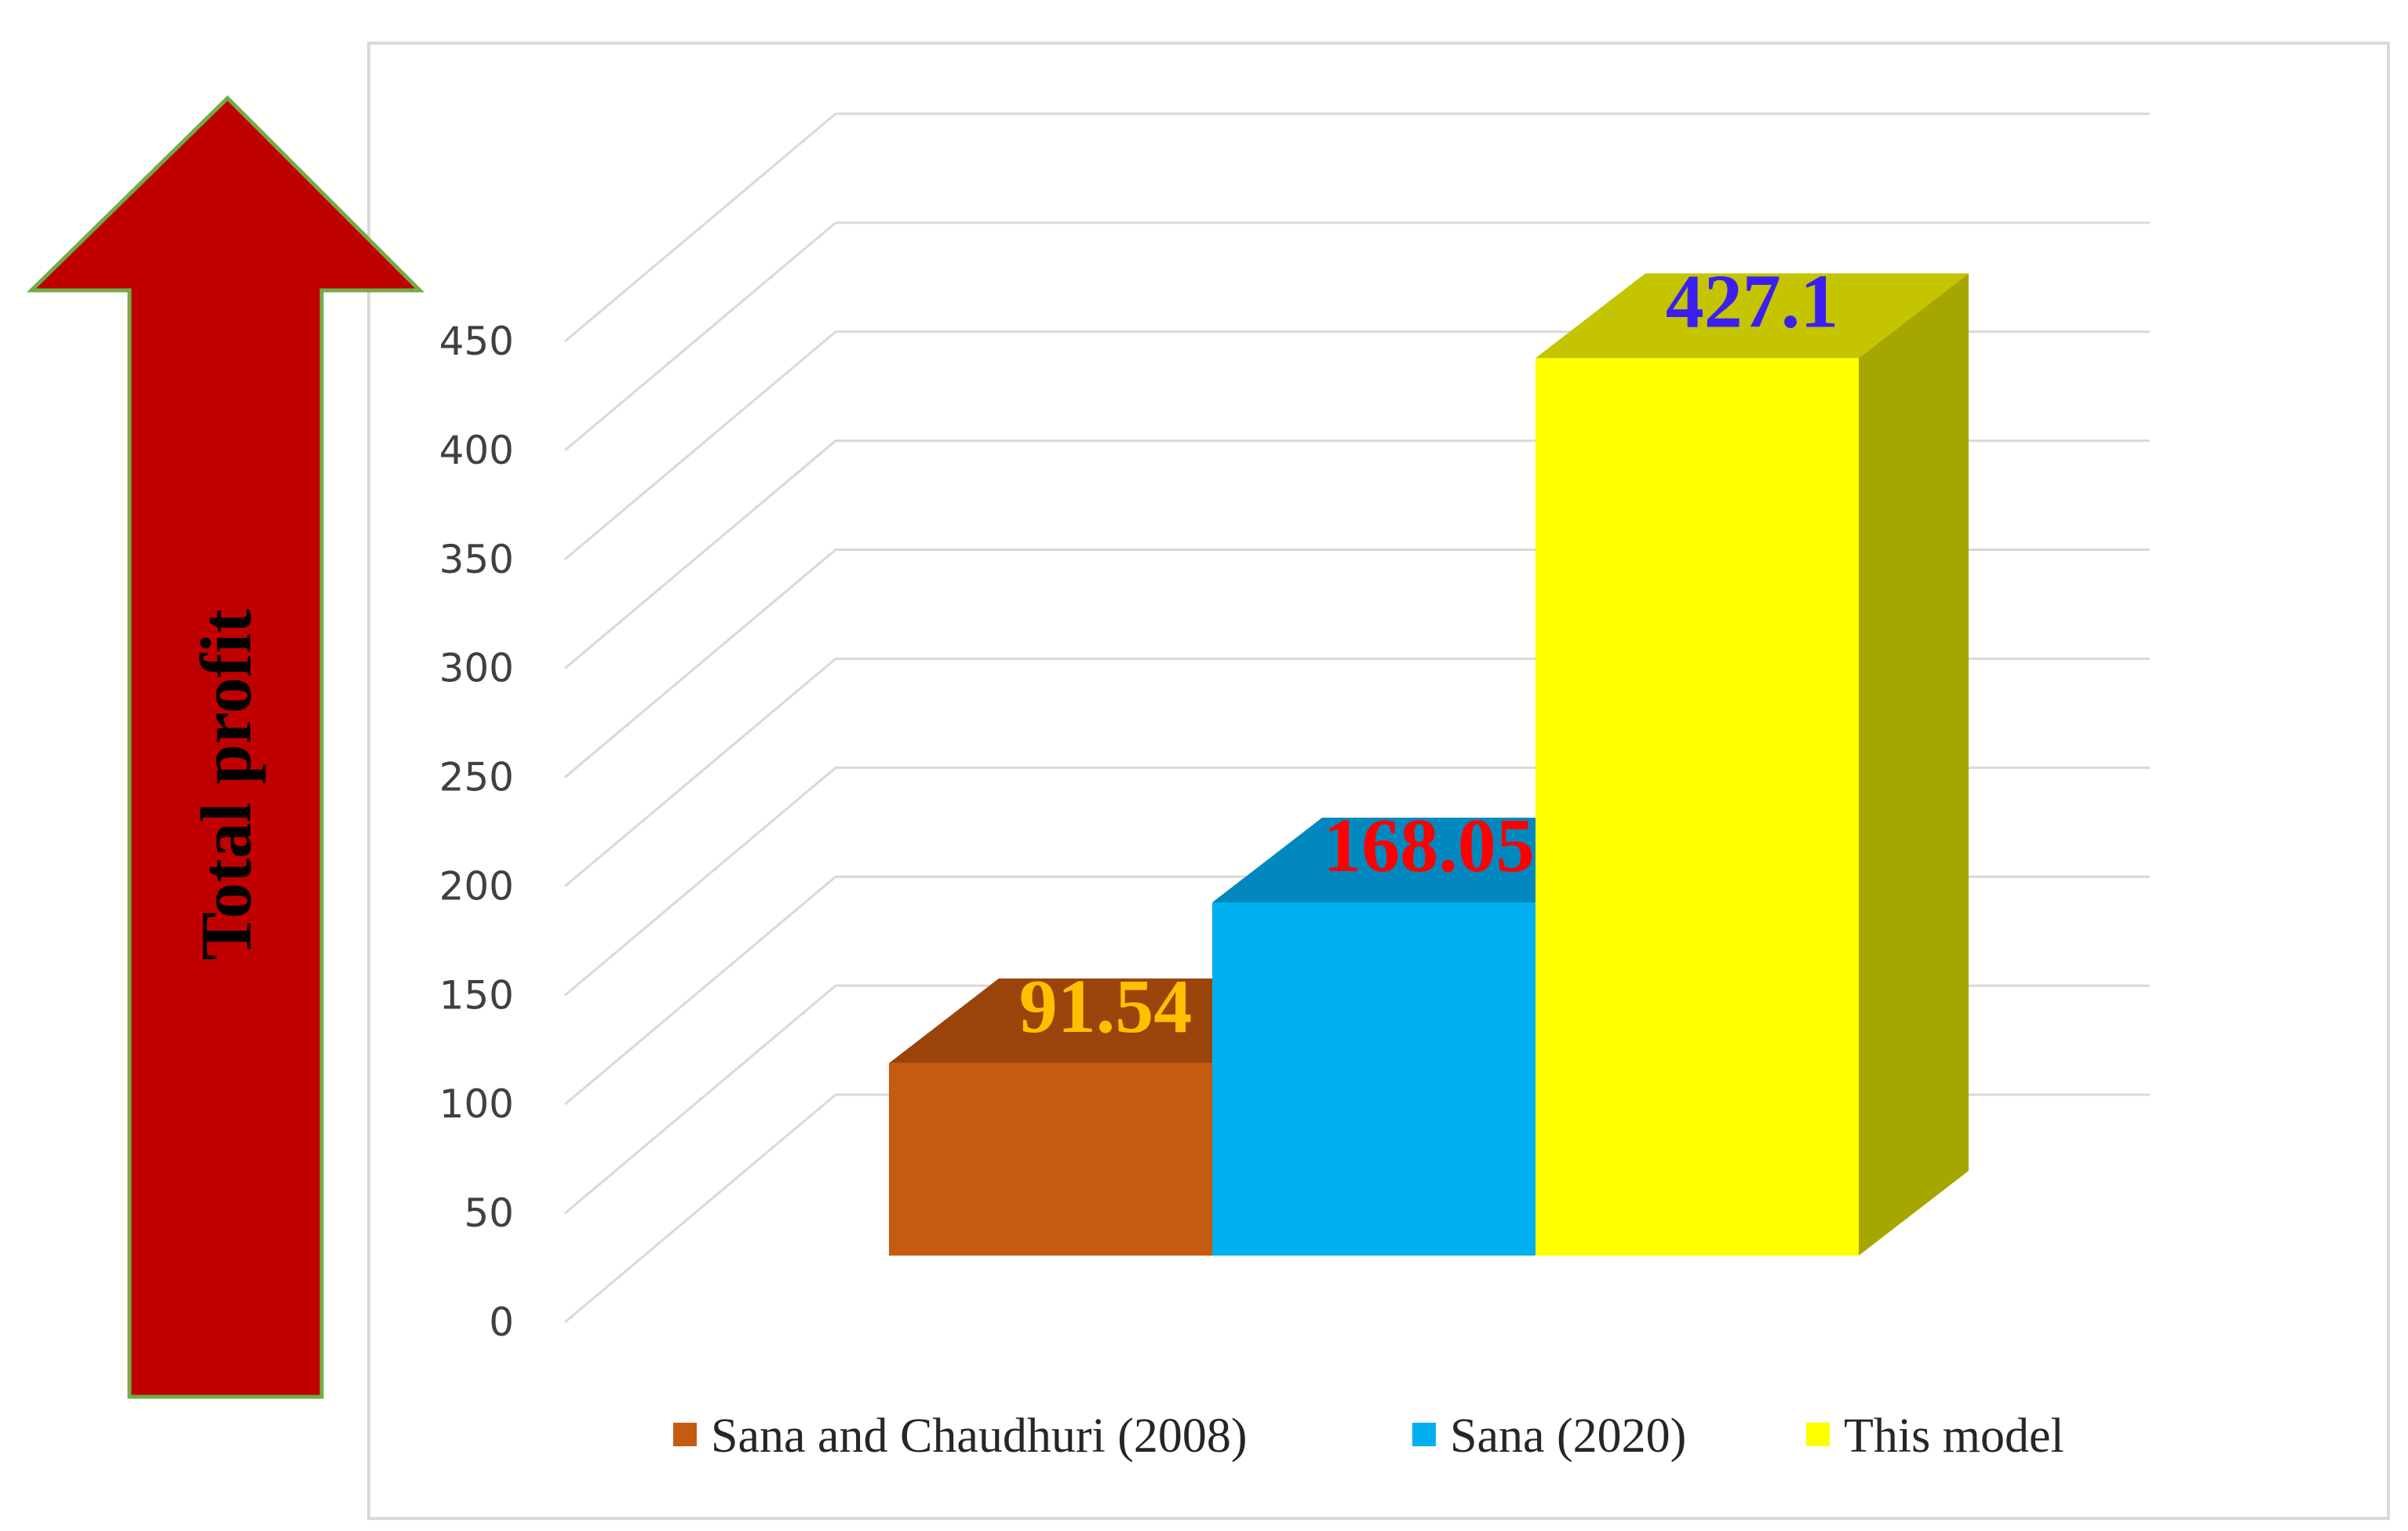 The width and height of the screenshot is (2408, 1531). Describe the element at coordinates (476, 668) in the screenshot. I see `y-tick-label: 300` at that location.